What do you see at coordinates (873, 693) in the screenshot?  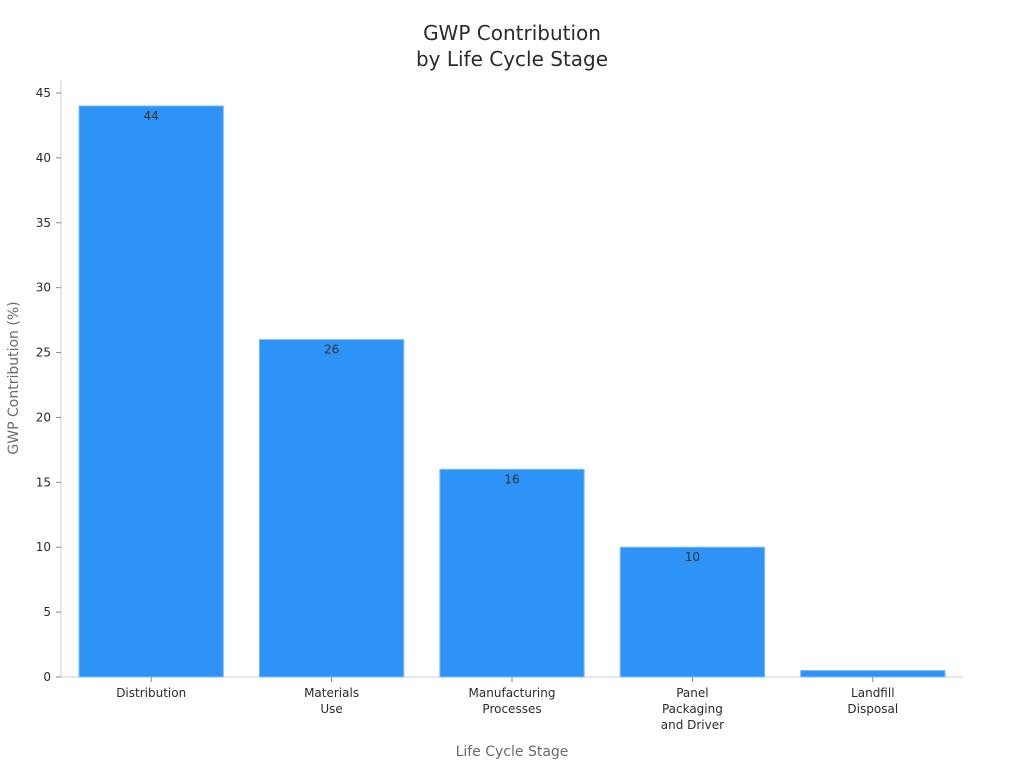 I see `x-tick-label: Landfill` at bounding box center [873, 693].